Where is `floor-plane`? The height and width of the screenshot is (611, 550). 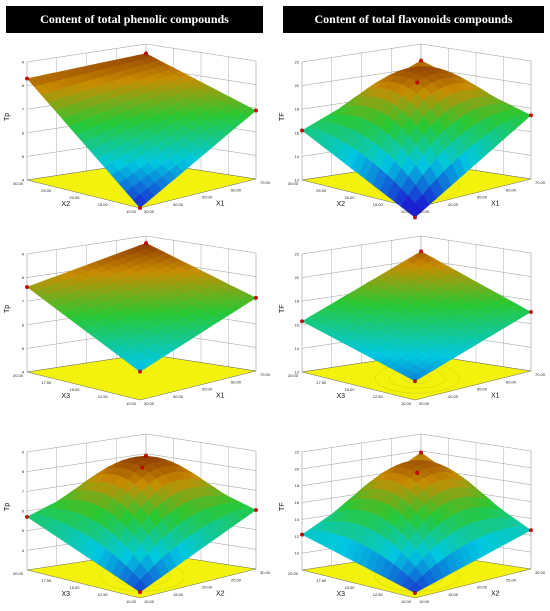
floor-plane is located at coordinates (141, 377).